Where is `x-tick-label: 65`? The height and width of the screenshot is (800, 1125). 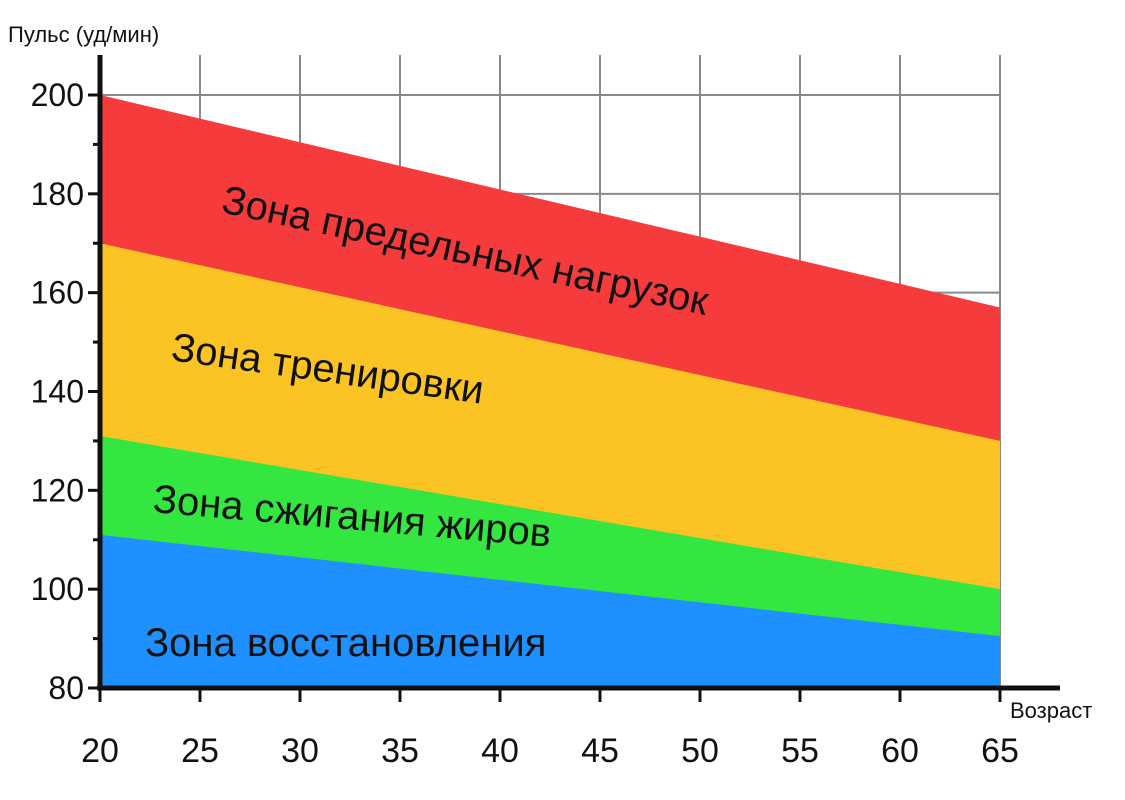 x-tick-label: 65 is located at coordinates (1000, 751).